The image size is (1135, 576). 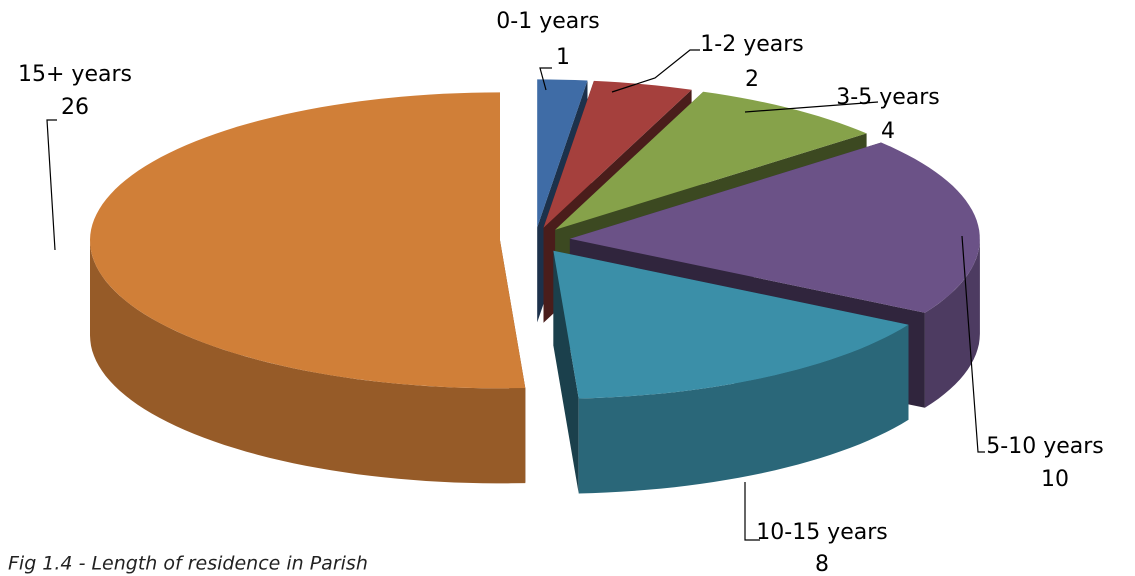 I want to click on value-label: 8, so click(x=822, y=564).